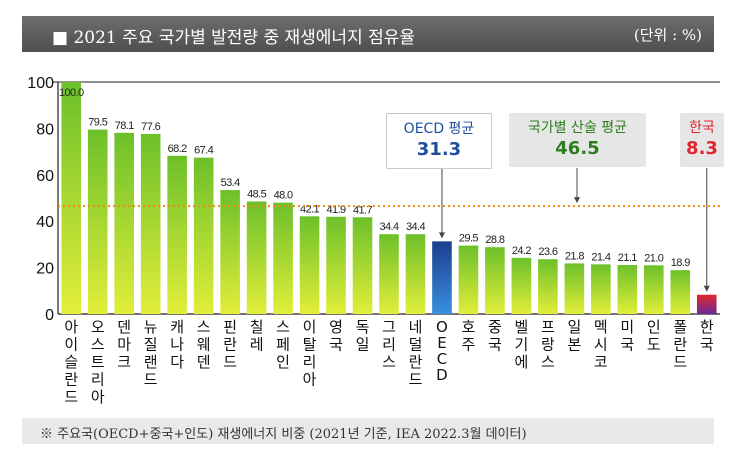  Describe the element at coordinates (45, 129) in the screenshot. I see `y-tick-label: 80` at that location.